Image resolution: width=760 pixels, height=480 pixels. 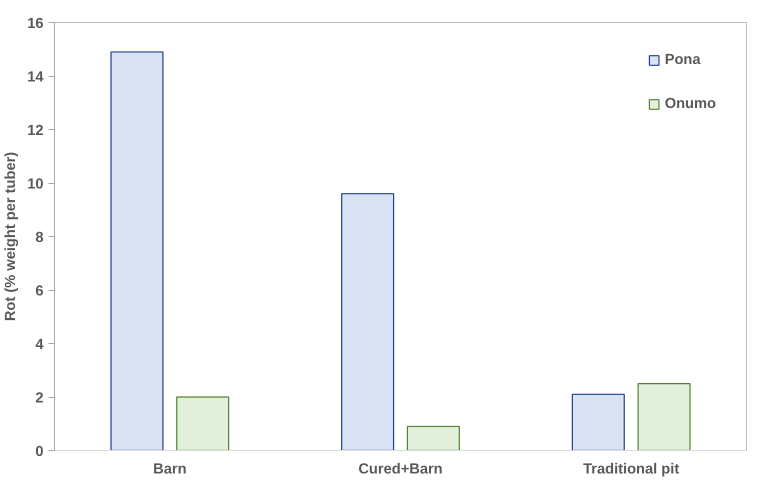 I want to click on y-tick-label: 4, so click(x=39, y=345).